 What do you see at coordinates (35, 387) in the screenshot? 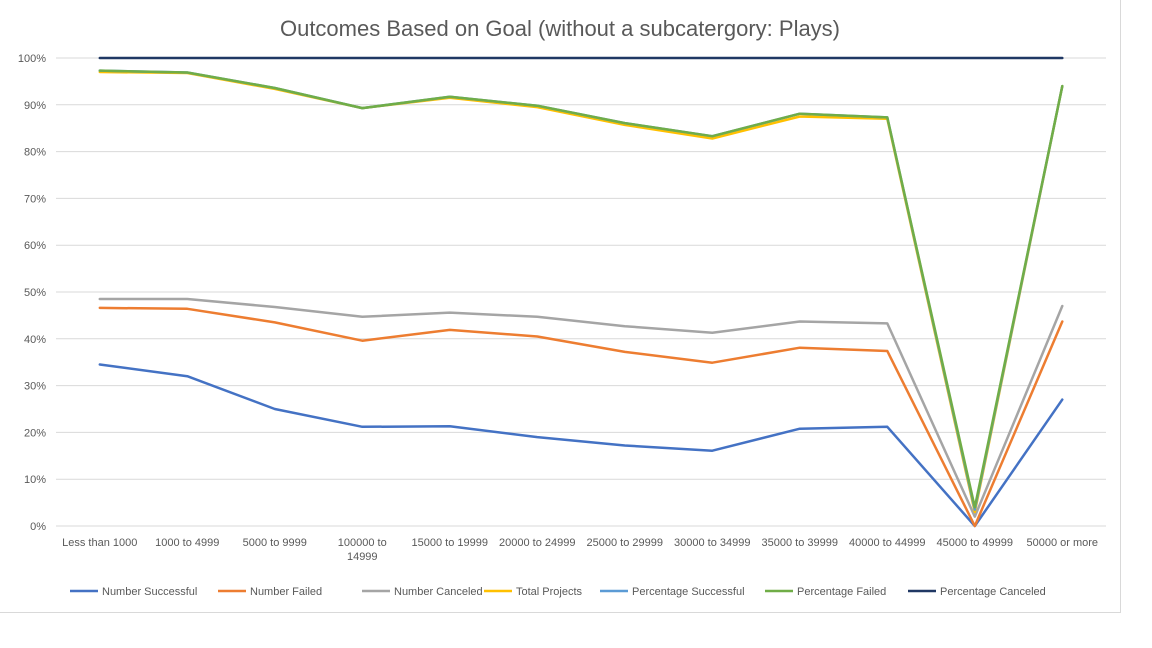
I see `y-tick-label: 30%` at bounding box center [35, 387].